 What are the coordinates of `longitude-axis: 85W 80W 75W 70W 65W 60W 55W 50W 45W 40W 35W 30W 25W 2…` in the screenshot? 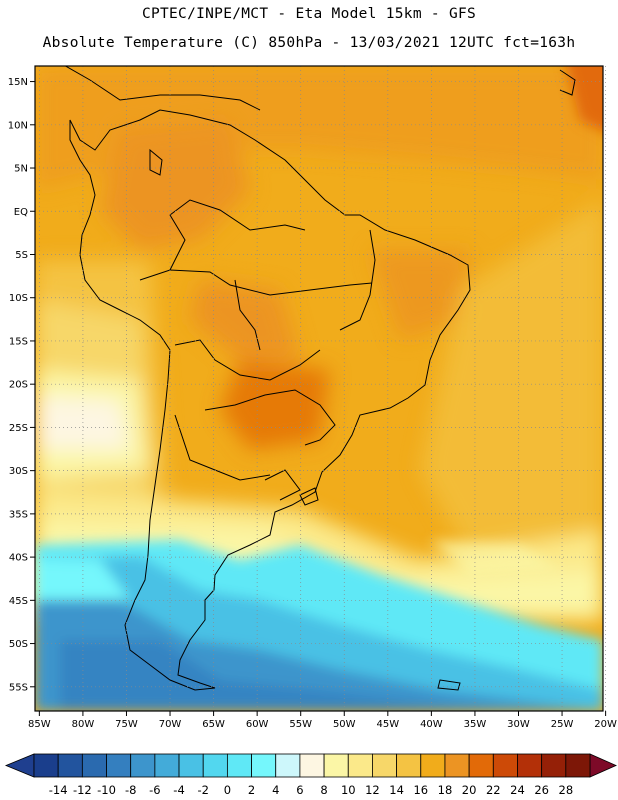 It's located at (322, 720).